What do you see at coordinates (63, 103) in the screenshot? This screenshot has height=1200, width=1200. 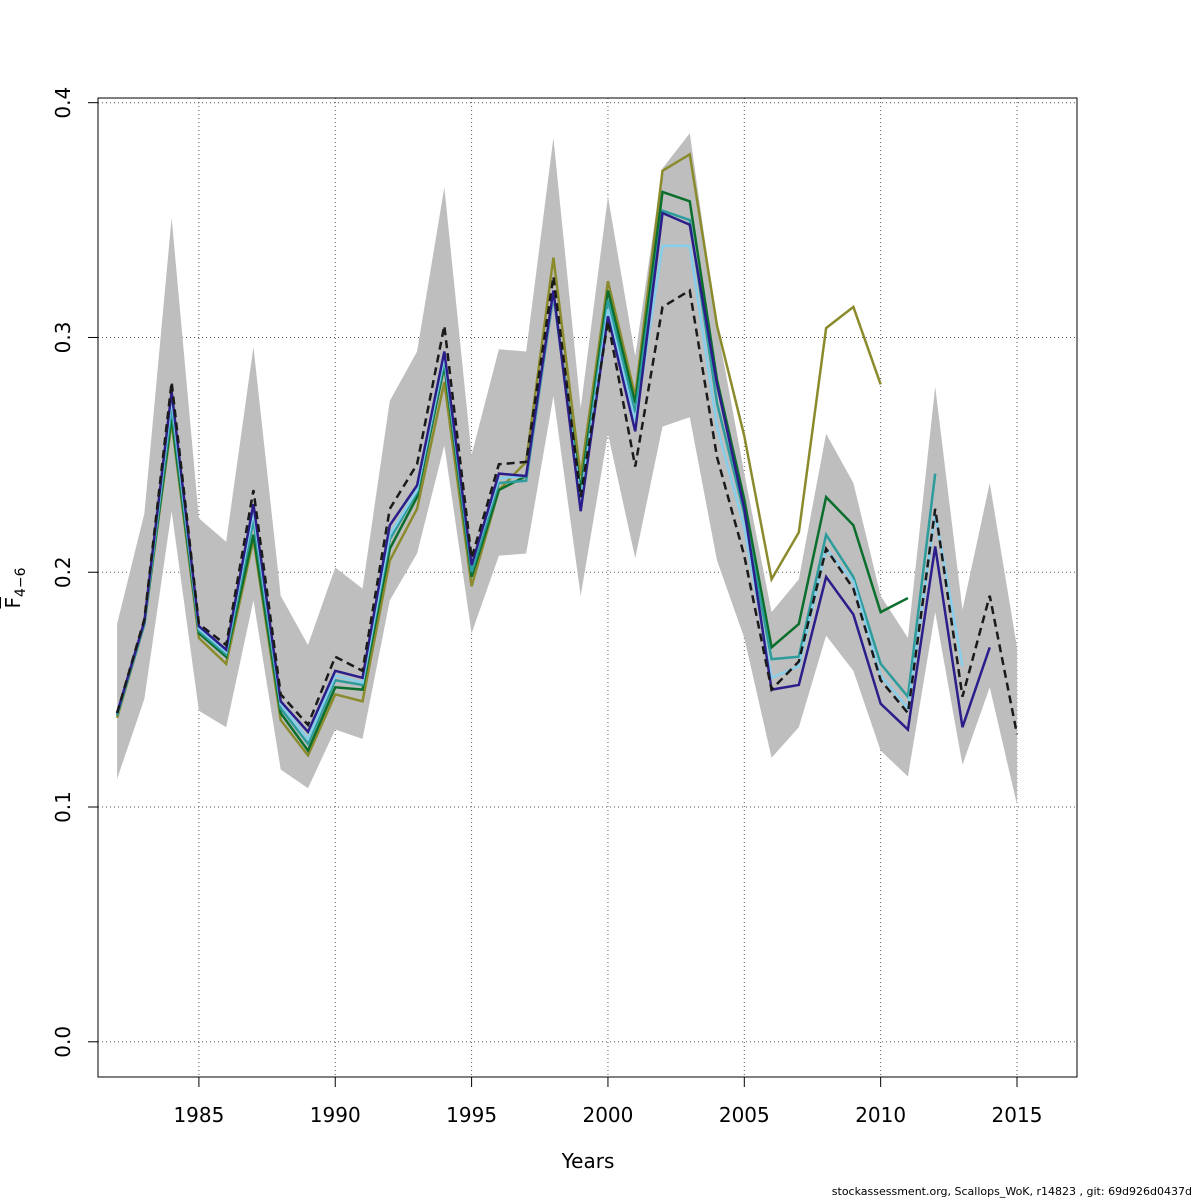 I see `y-tick-label-0.4: 0.4` at bounding box center [63, 103].